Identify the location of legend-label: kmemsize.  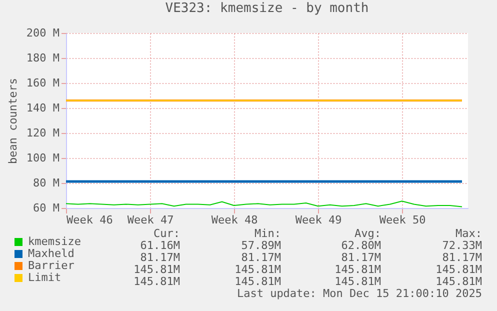
(54, 241).